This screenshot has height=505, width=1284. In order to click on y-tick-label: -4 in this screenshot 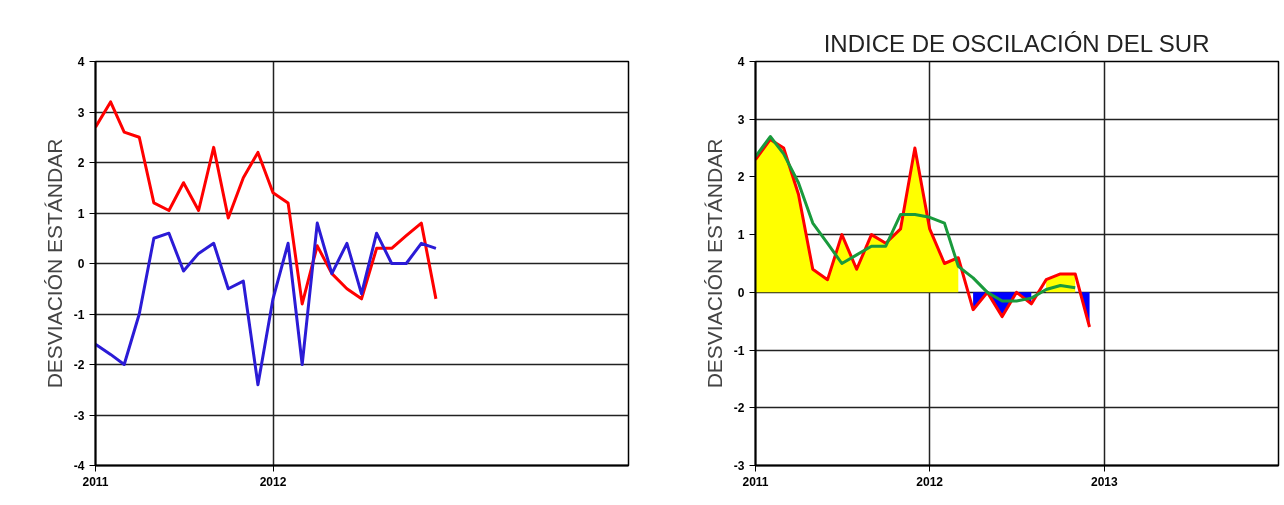, I will do `click(79, 466)`.